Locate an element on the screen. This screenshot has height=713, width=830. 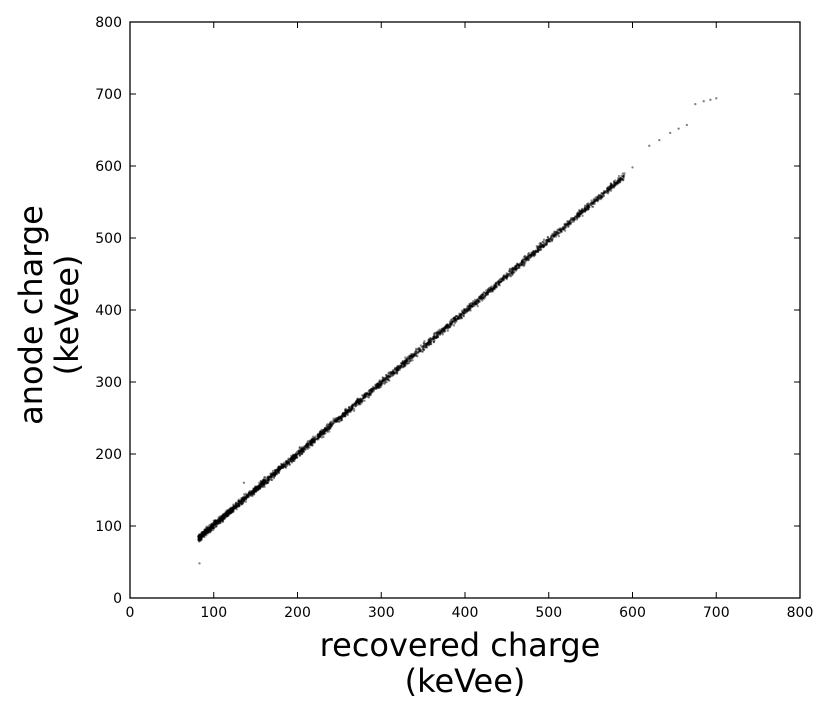
x-tick-label: 500 is located at coordinates (548, 613).